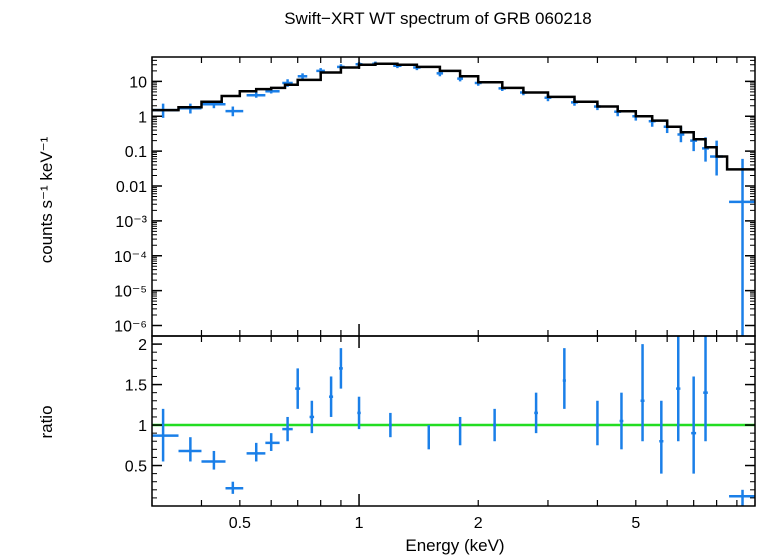  I want to click on x-tick-label: 0.5, so click(240, 523).